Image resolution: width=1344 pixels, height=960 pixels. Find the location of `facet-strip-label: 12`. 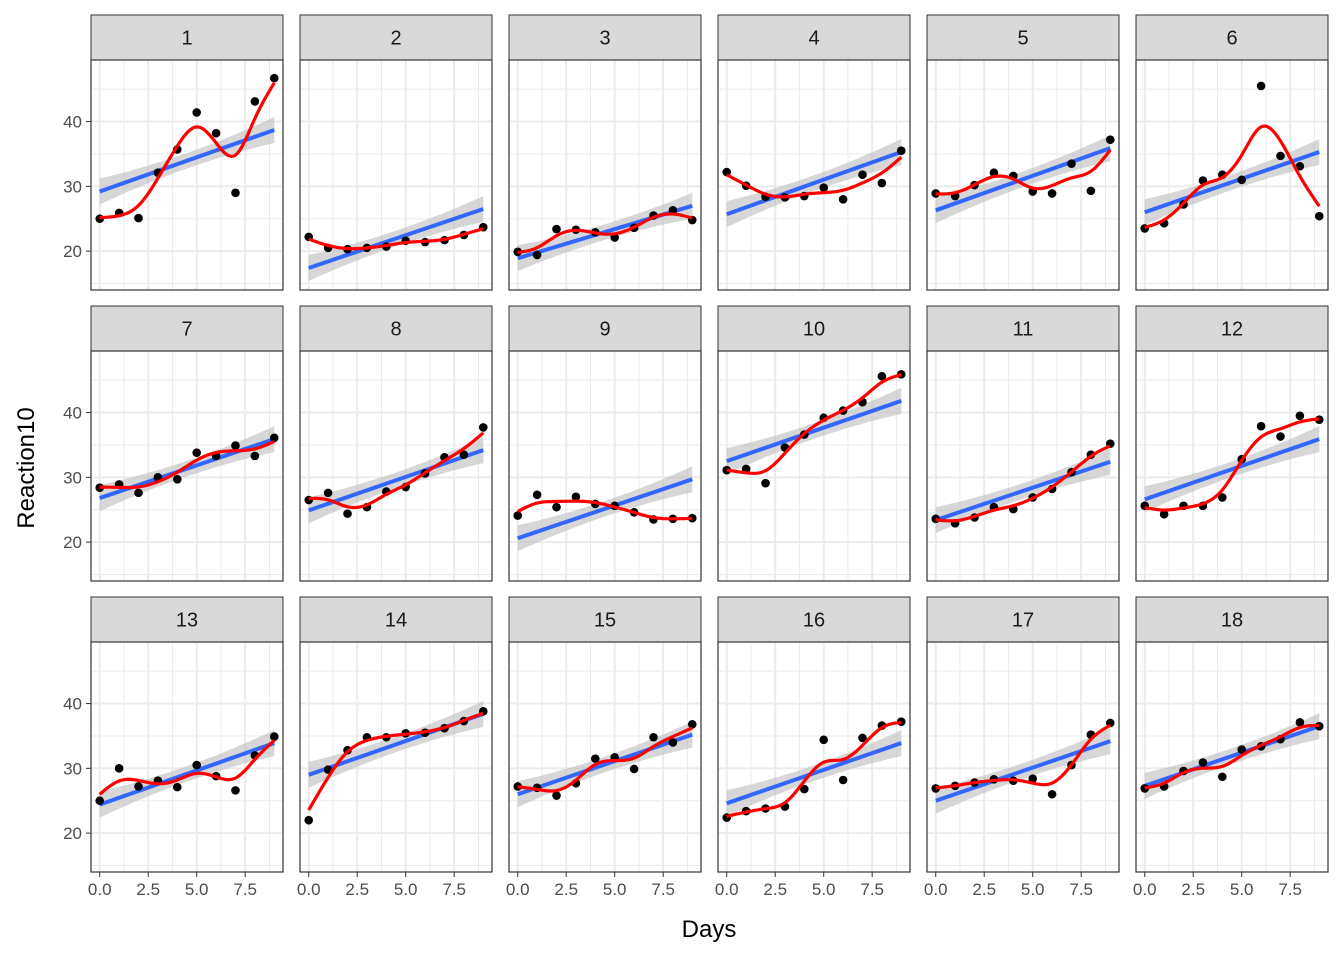

facet-strip-label: 12 is located at coordinates (1232, 330).